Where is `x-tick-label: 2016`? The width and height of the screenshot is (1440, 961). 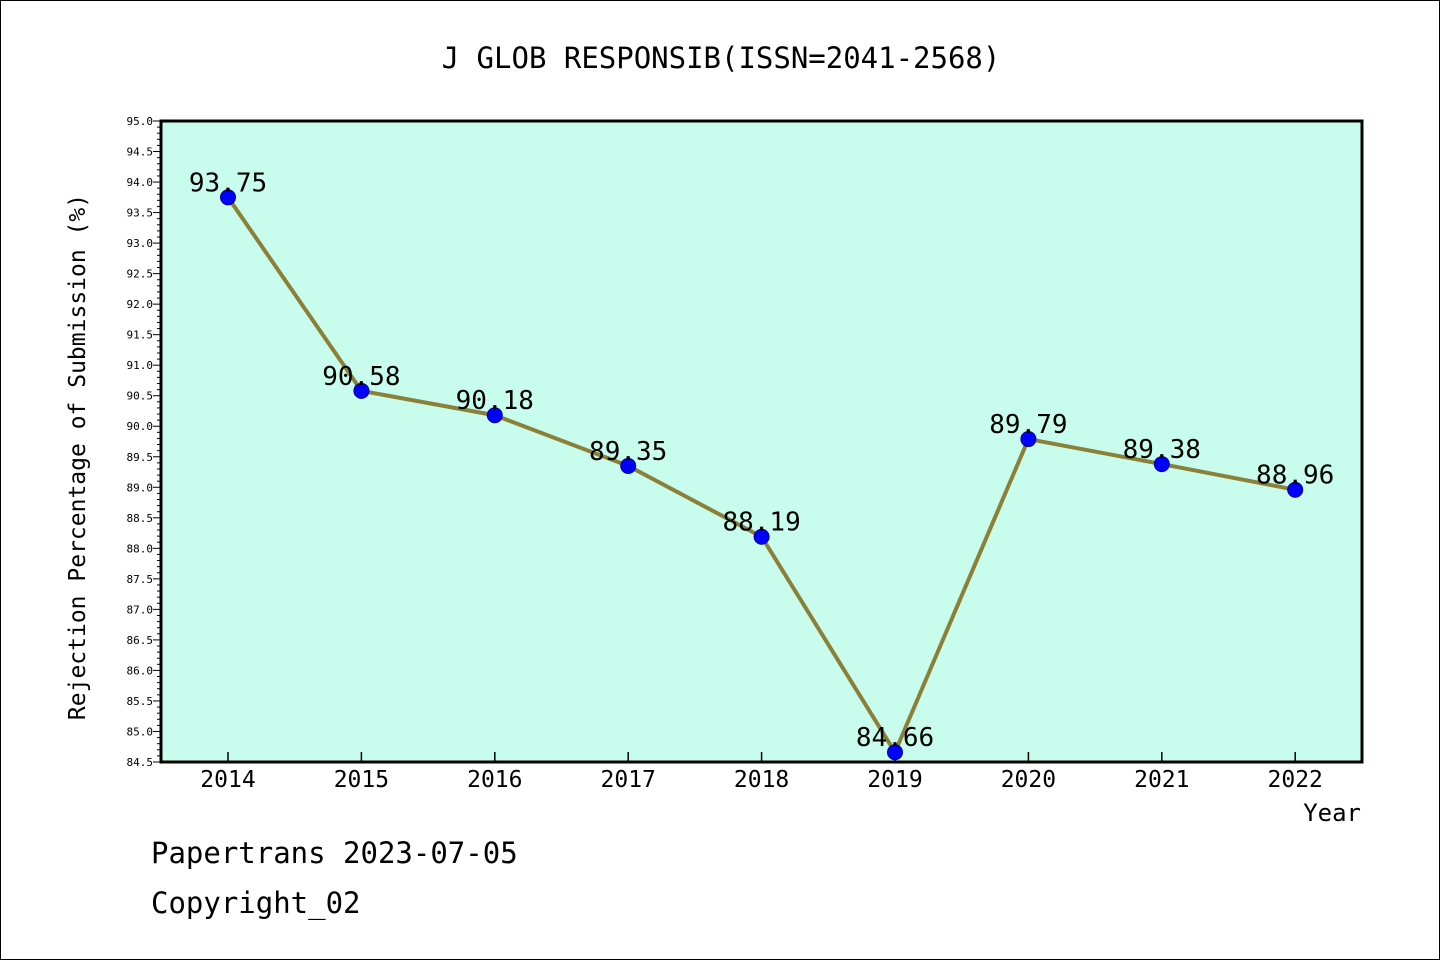 x-tick-label: 2016 is located at coordinates (494, 780).